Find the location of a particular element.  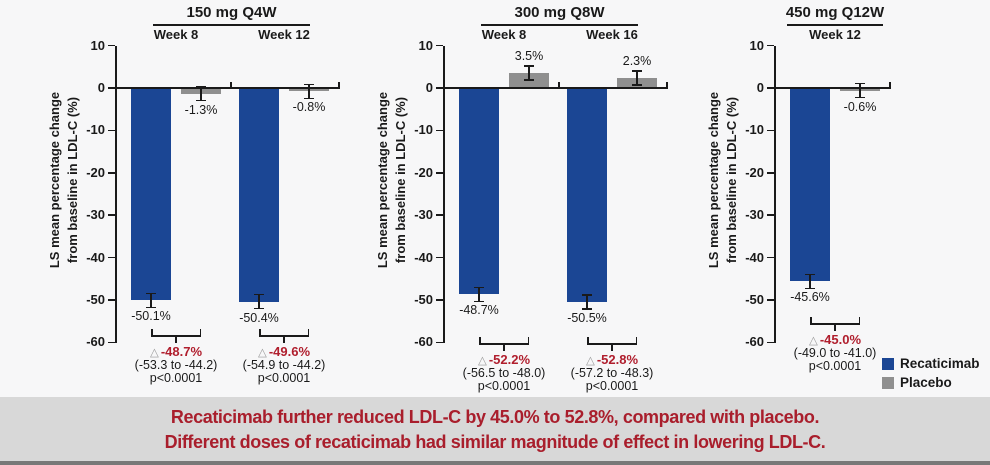

bar-value-label: -1.3% is located at coordinates (201, 109).